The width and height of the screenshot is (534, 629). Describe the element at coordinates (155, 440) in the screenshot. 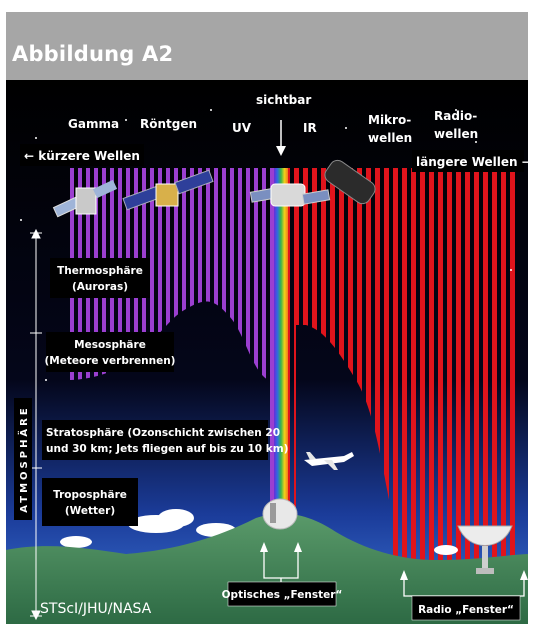

I see `strato-box` at that location.